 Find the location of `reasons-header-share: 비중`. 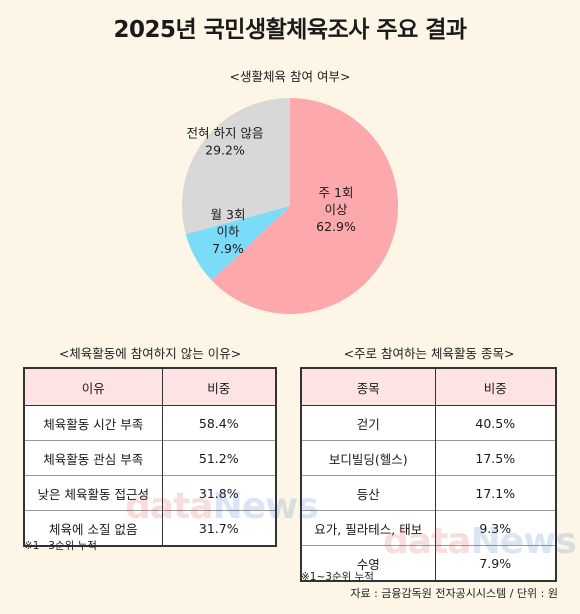

reasons-header-share: 비중 is located at coordinates (218, 387).